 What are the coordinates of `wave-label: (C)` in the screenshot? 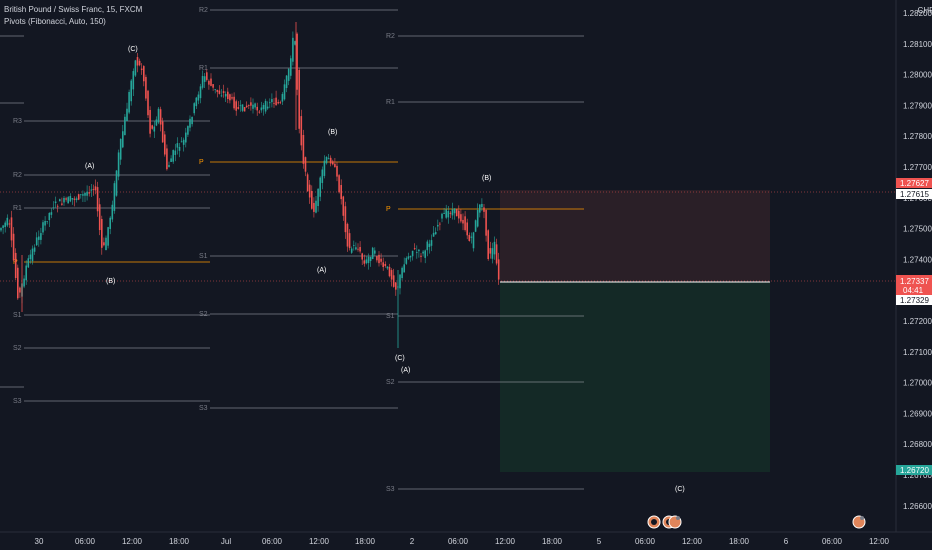 It's located at (400, 358).